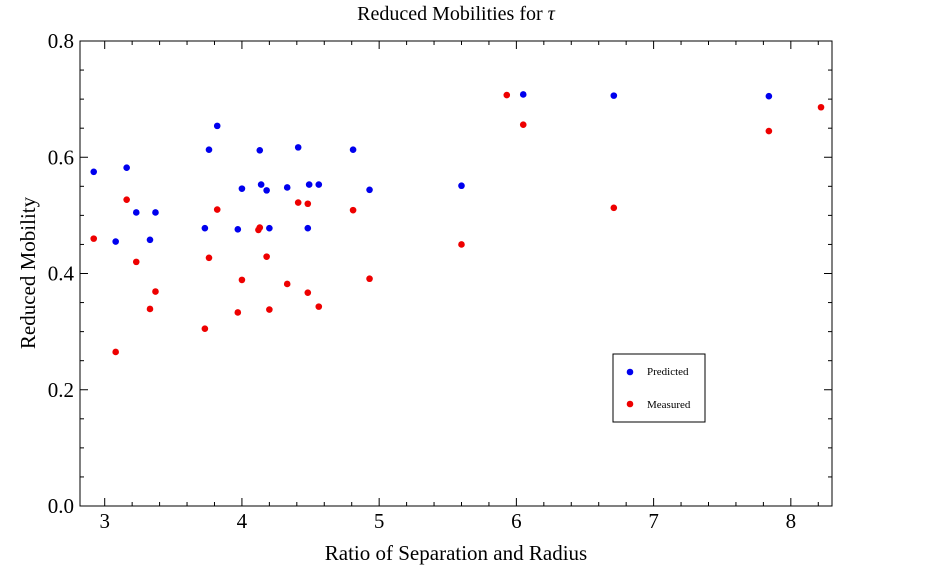  I want to click on y-axis-label: Reduced Mobility, so click(28, 272).